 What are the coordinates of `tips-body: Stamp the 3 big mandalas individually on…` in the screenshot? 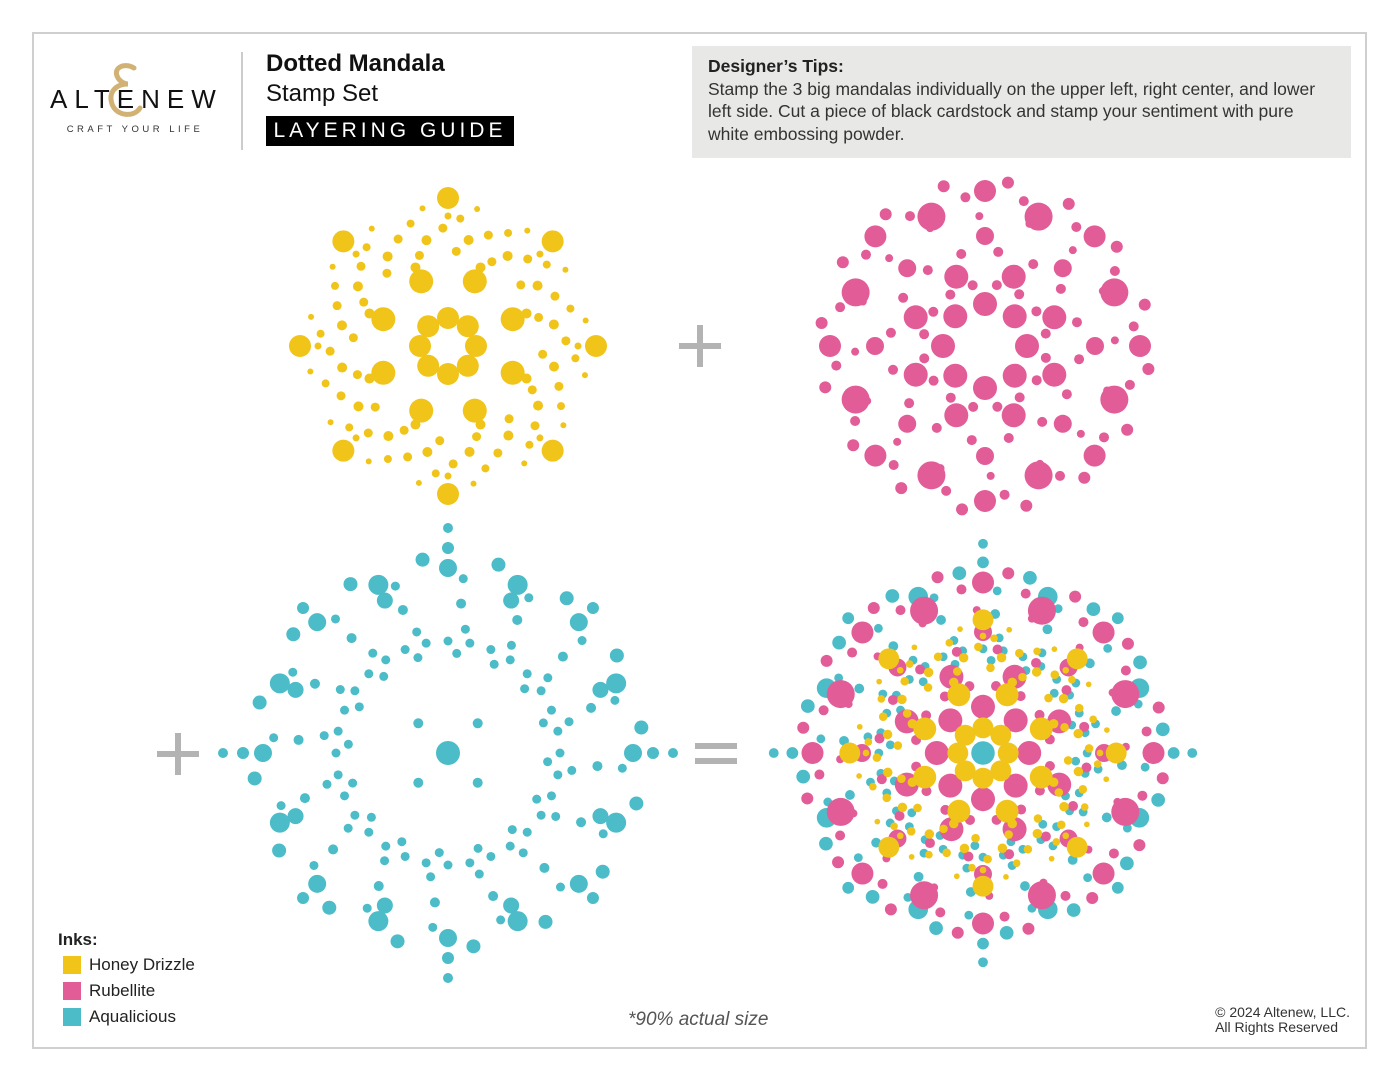 It's located at (1012, 111).